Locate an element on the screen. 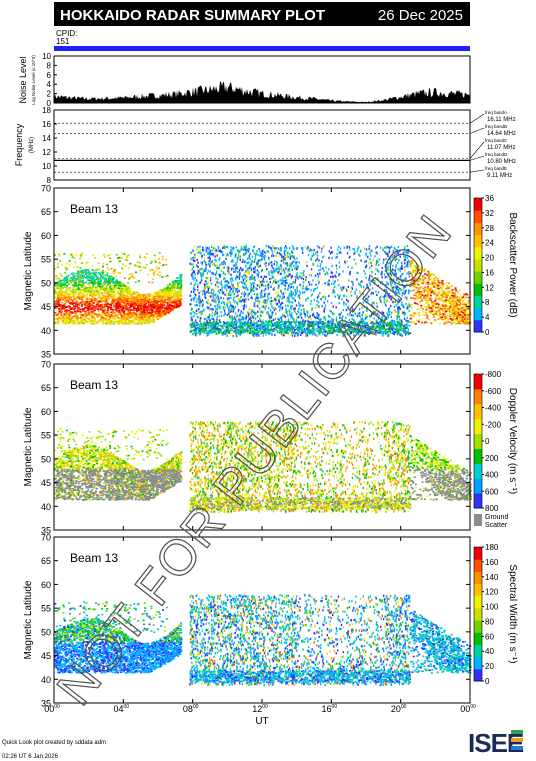 Image resolution: width=536 pixels, height=761 pixels. header-bar is located at coordinates (262, 14).